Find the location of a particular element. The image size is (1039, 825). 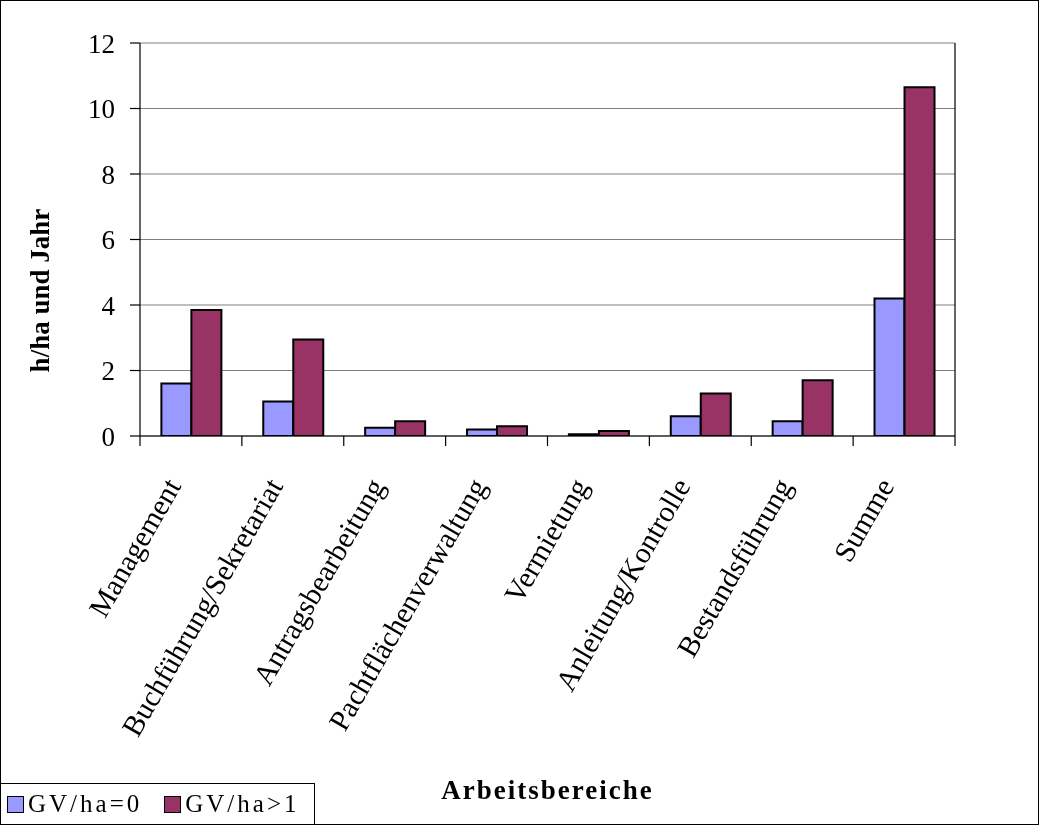

y-tick-label: 2 is located at coordinates (108, 371).